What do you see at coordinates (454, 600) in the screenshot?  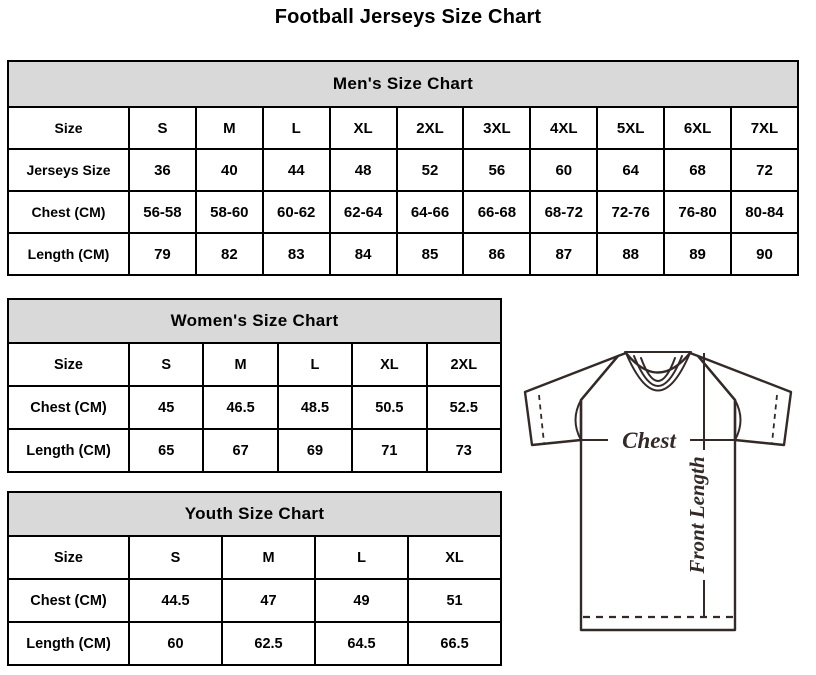 I see `table-cell: 51` at bounding box center [454, 600].